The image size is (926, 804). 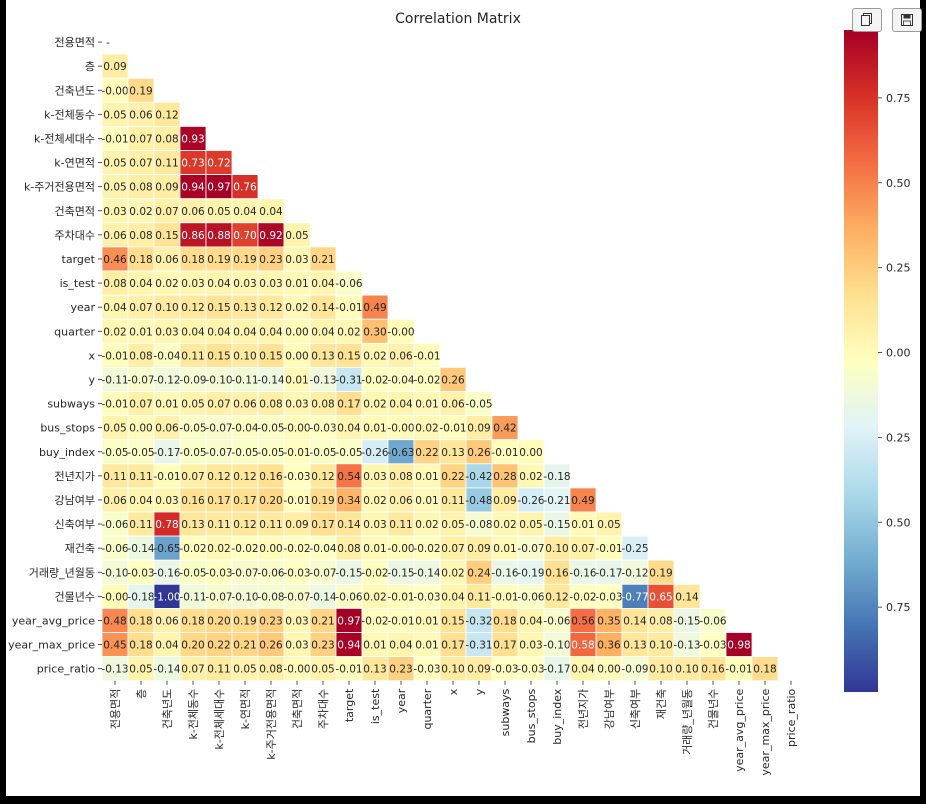 What do you see at coordinates (322, 380) in the screenshot?
I see `cell-value-label: -0.13` at bounding box center [322, 380].